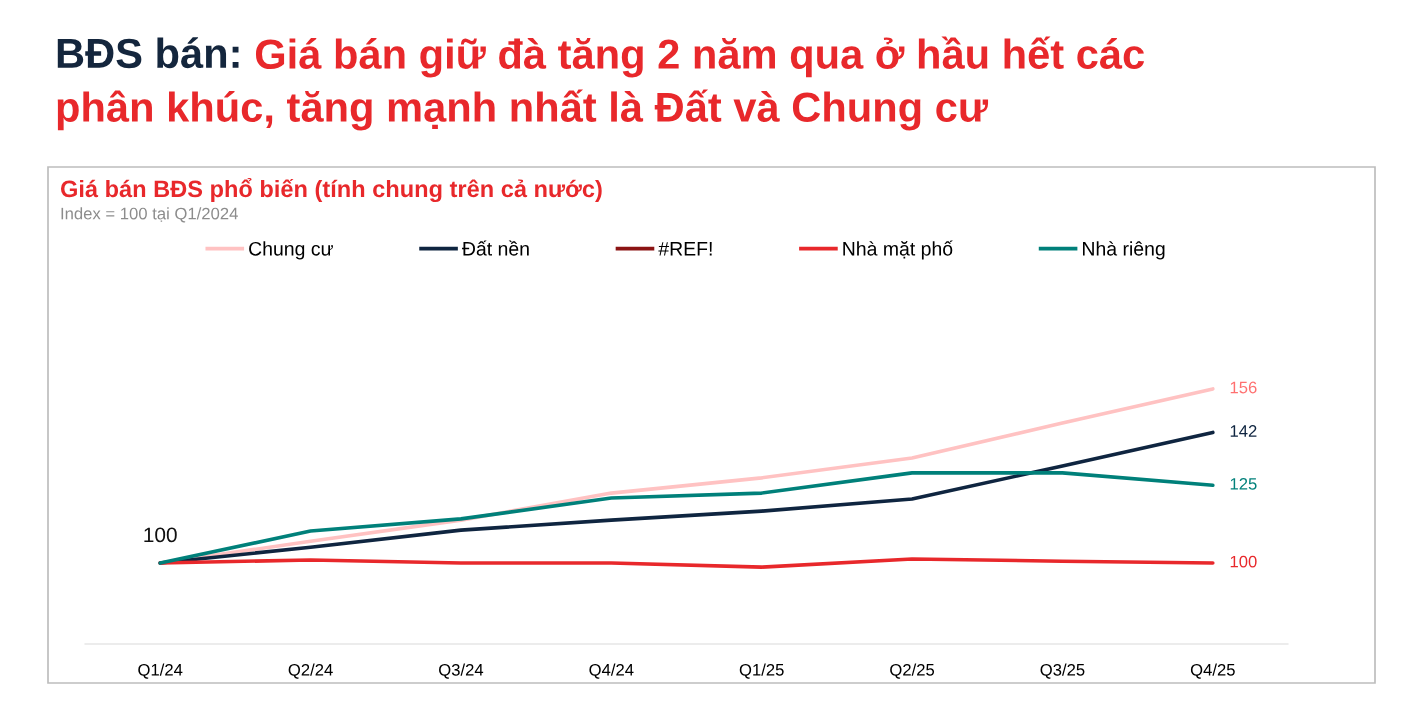 This screenshot has width=1416, height=726. I want to click on legend-label: Nhà riêng, so click(1124, 250).